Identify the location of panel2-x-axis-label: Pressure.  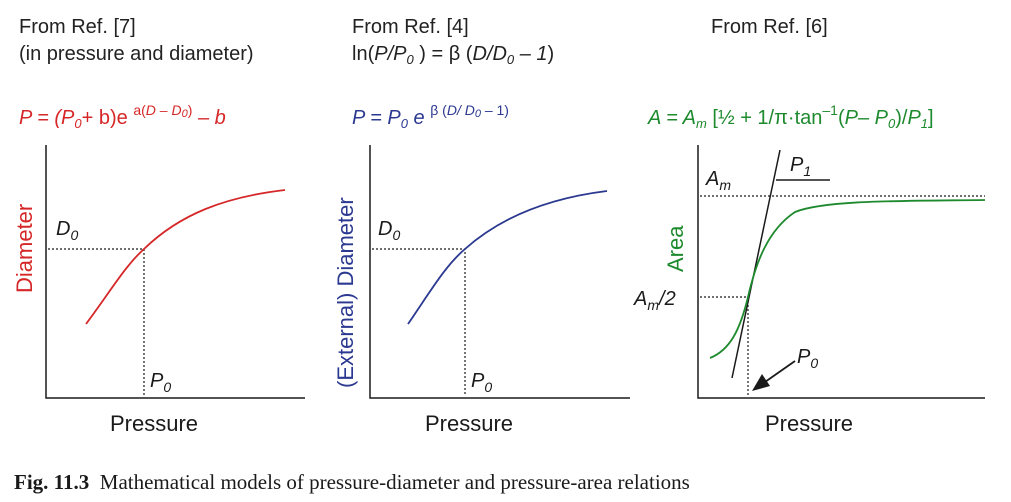
(469, 423).